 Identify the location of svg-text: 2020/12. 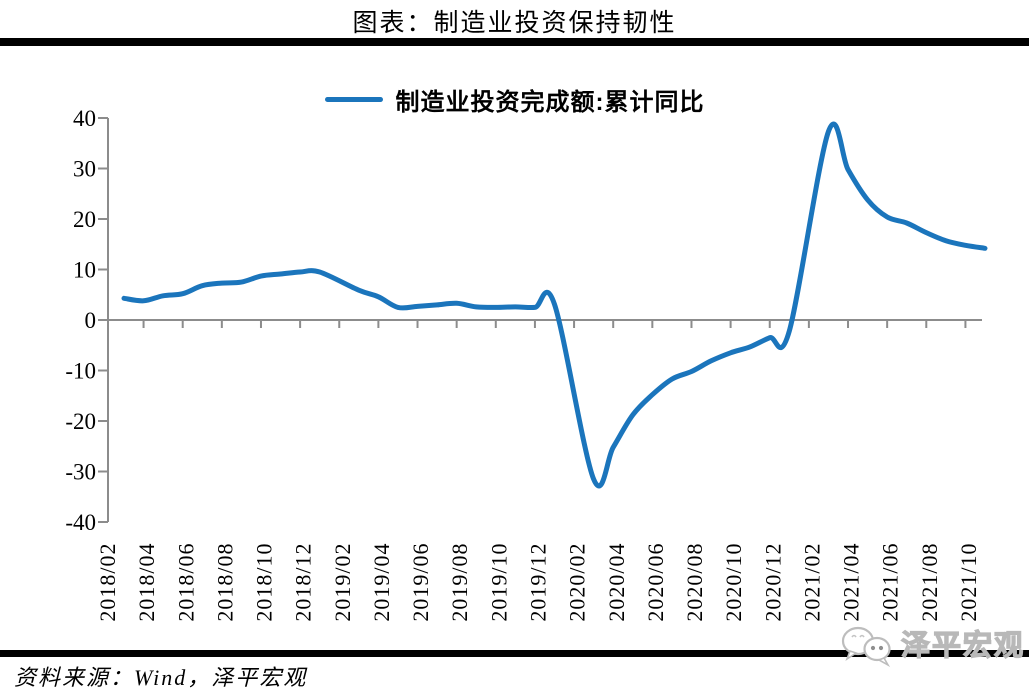
(772, 581).